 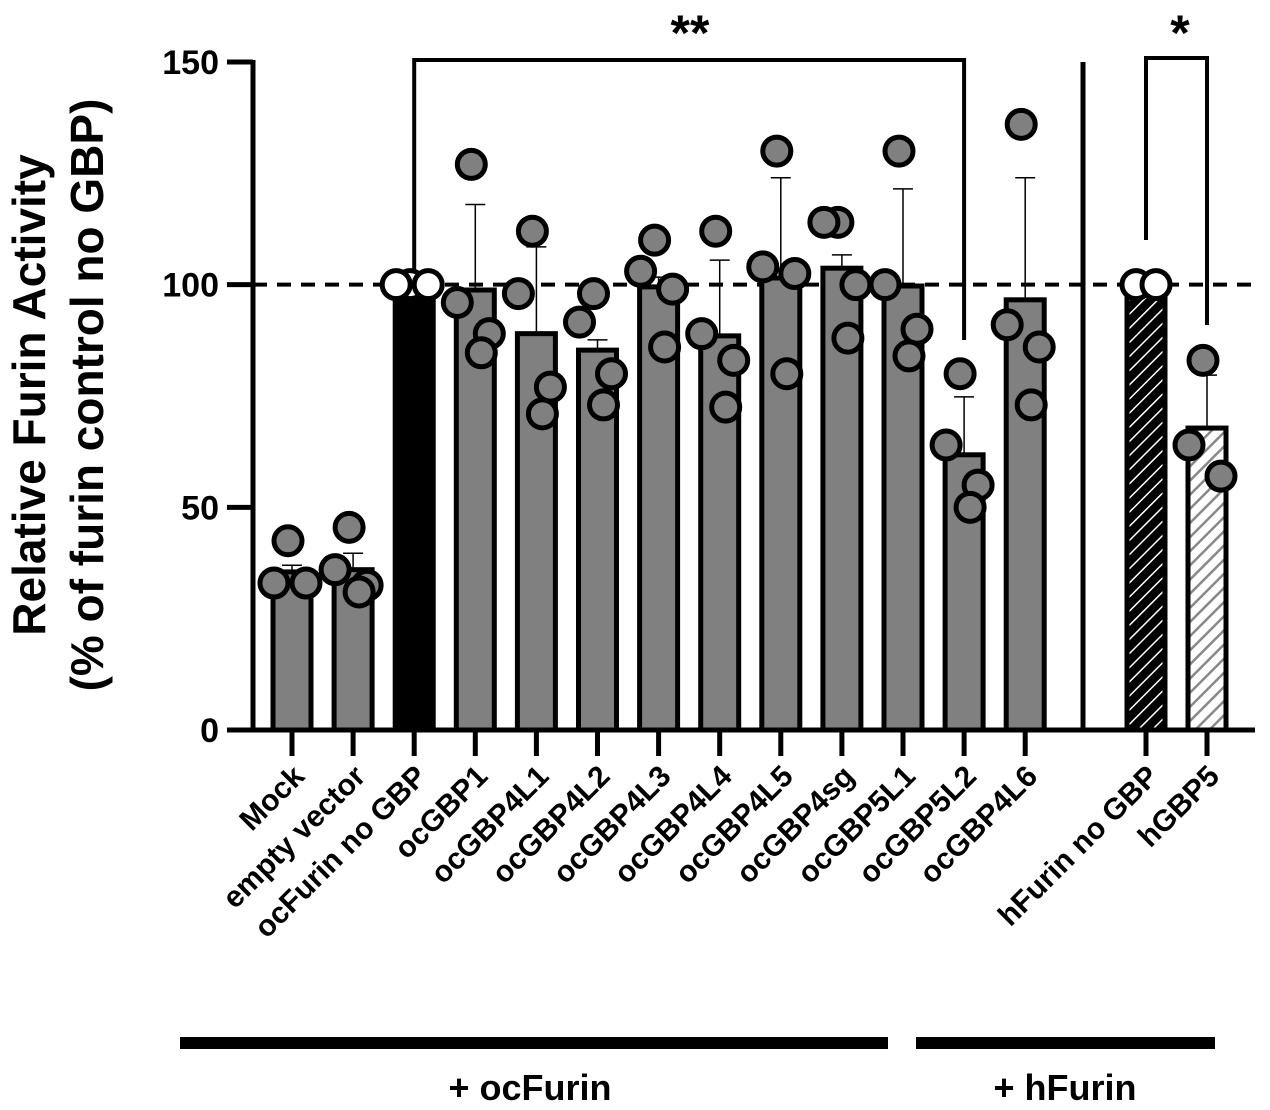 I want to click on y-axis-label-line: (% of furin control no GBP), so click(x=87, y=395).